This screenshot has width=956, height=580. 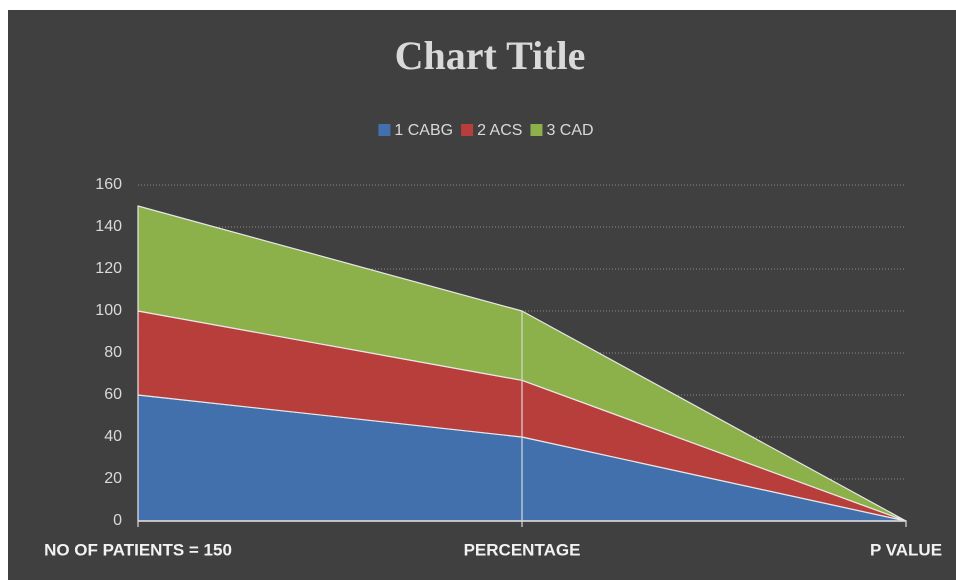 What do you see at coordinates (113, 436) in the screenshot?
I see `y-tick-label: 40` at bounding box center [113, 436].